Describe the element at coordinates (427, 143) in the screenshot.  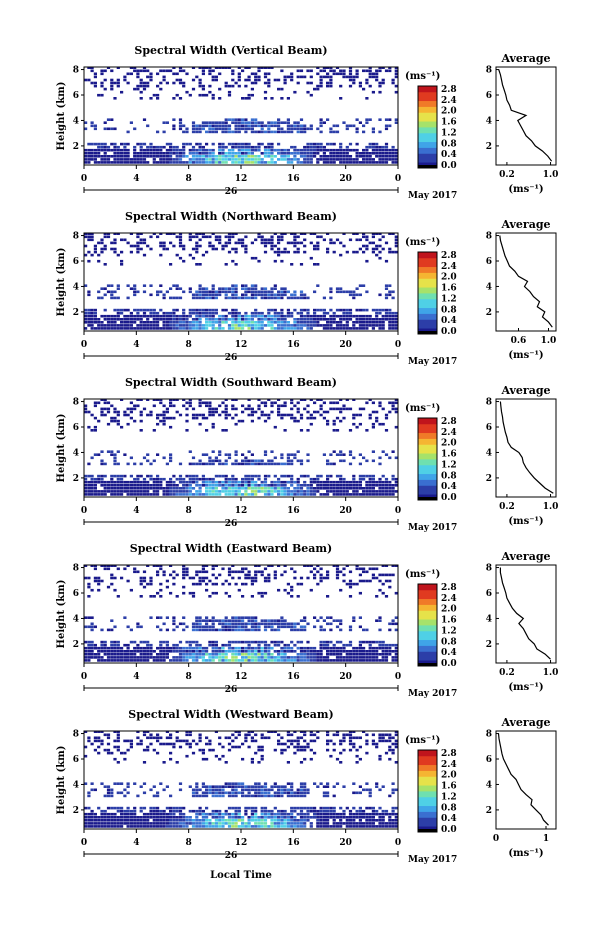
I see `colorbar-segment` at that location.